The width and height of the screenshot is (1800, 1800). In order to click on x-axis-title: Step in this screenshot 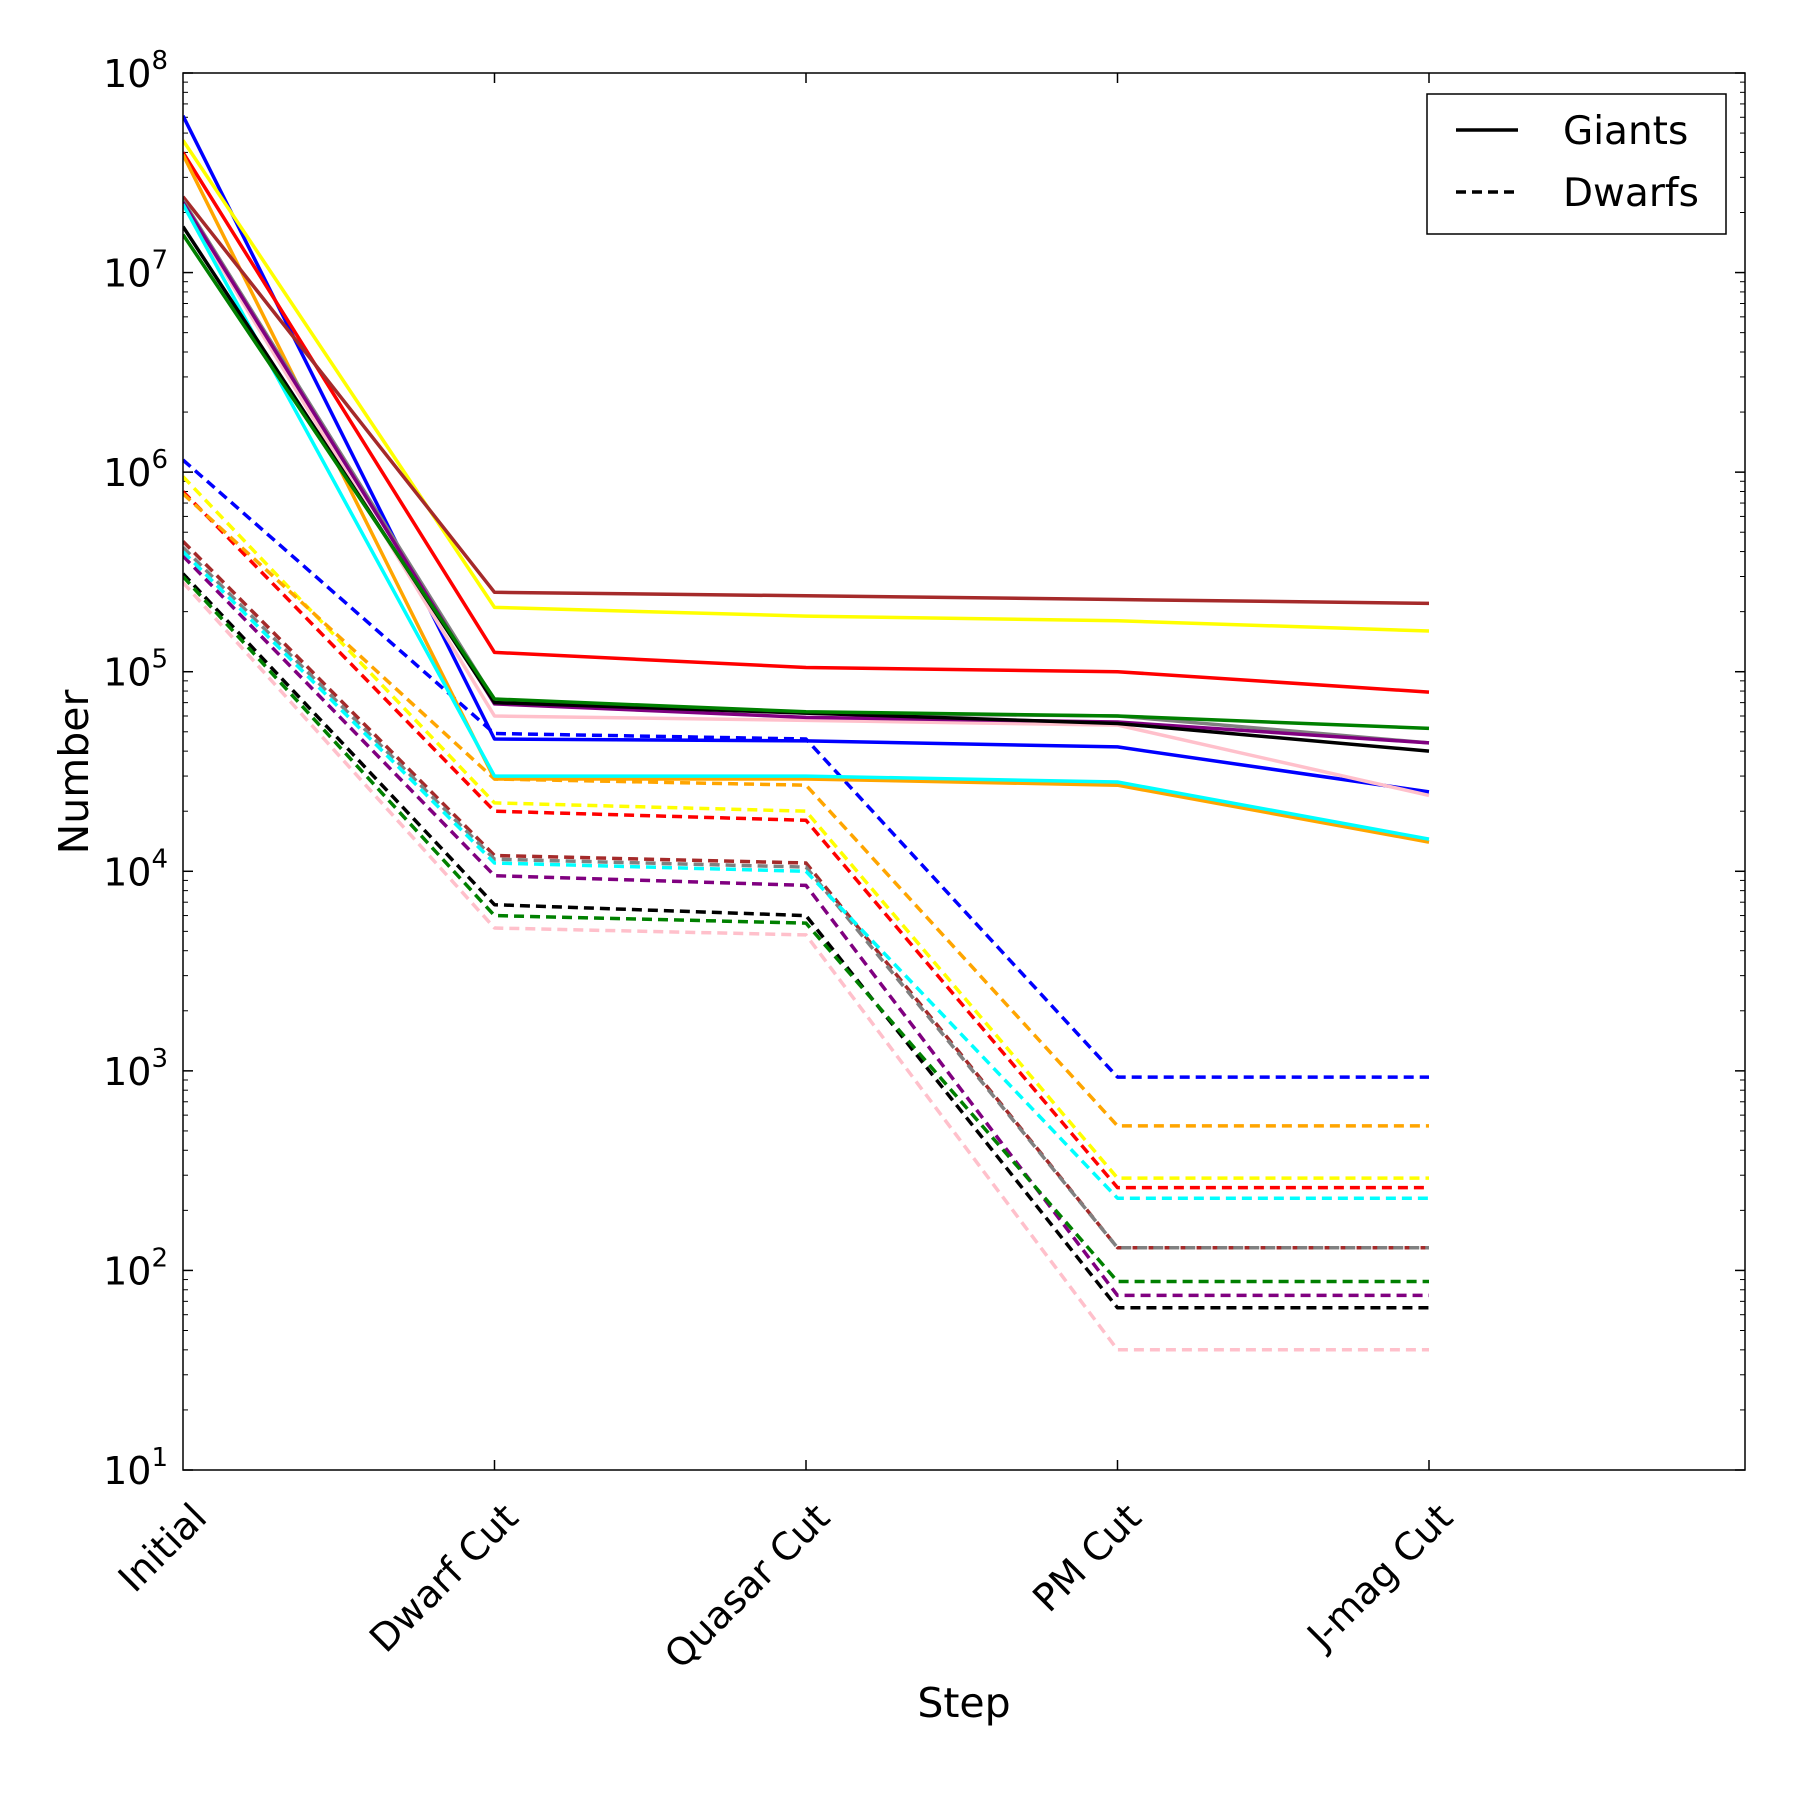, I will do `click(963, 1703)`.